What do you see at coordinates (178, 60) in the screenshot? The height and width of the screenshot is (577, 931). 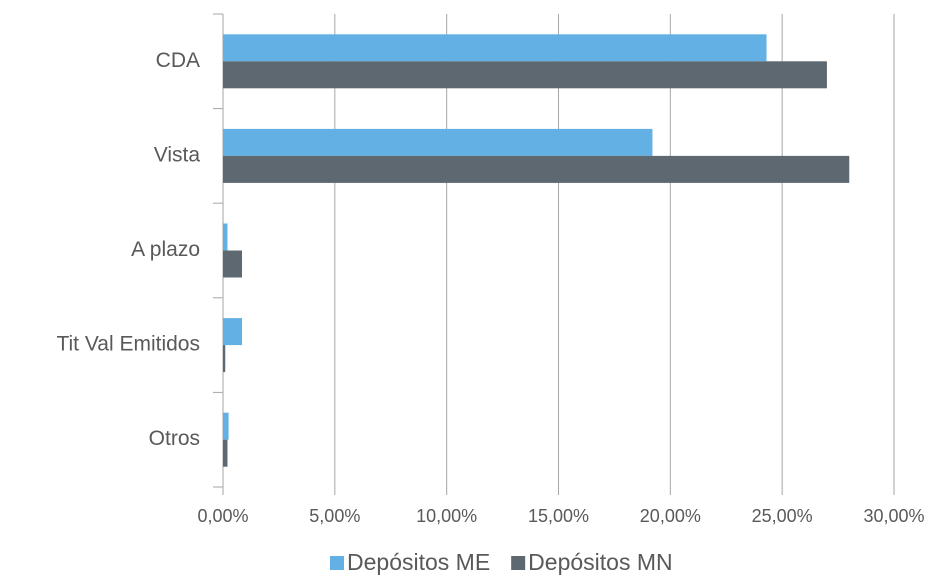 I see `y-tick-label: CDA` at bounding box center [178, 60].